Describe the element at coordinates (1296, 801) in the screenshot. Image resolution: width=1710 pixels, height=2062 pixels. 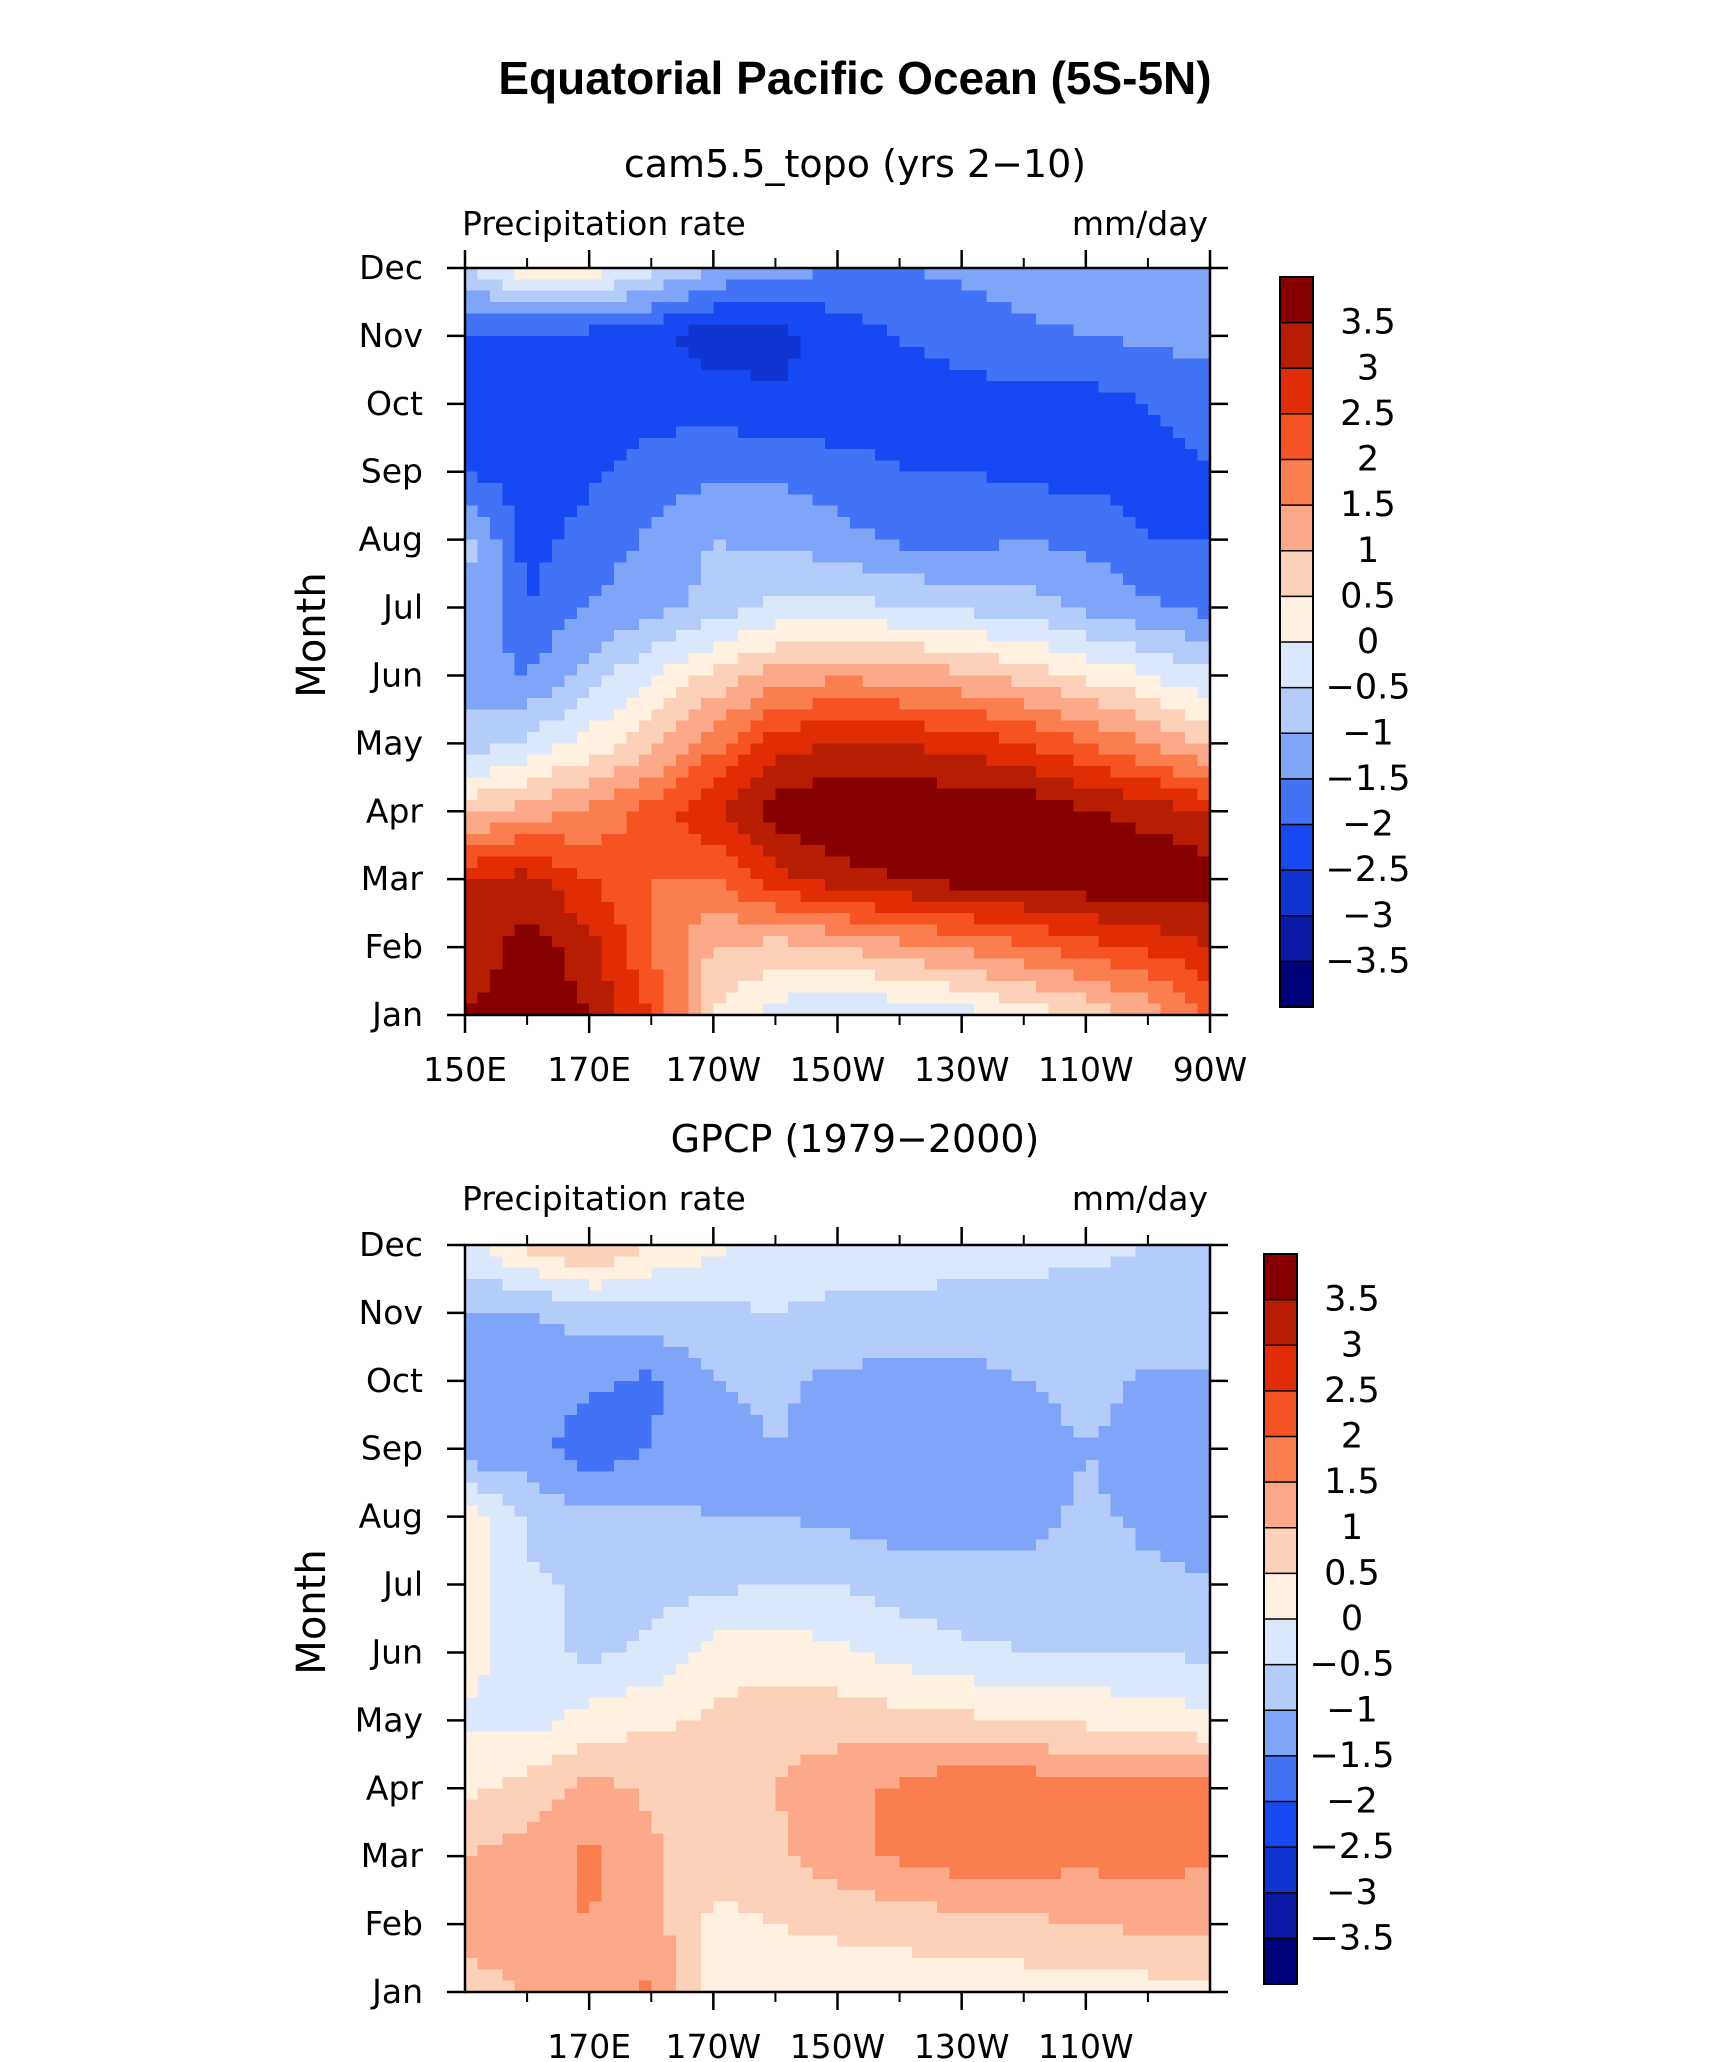
I see `colorbar-swatch` at that location.